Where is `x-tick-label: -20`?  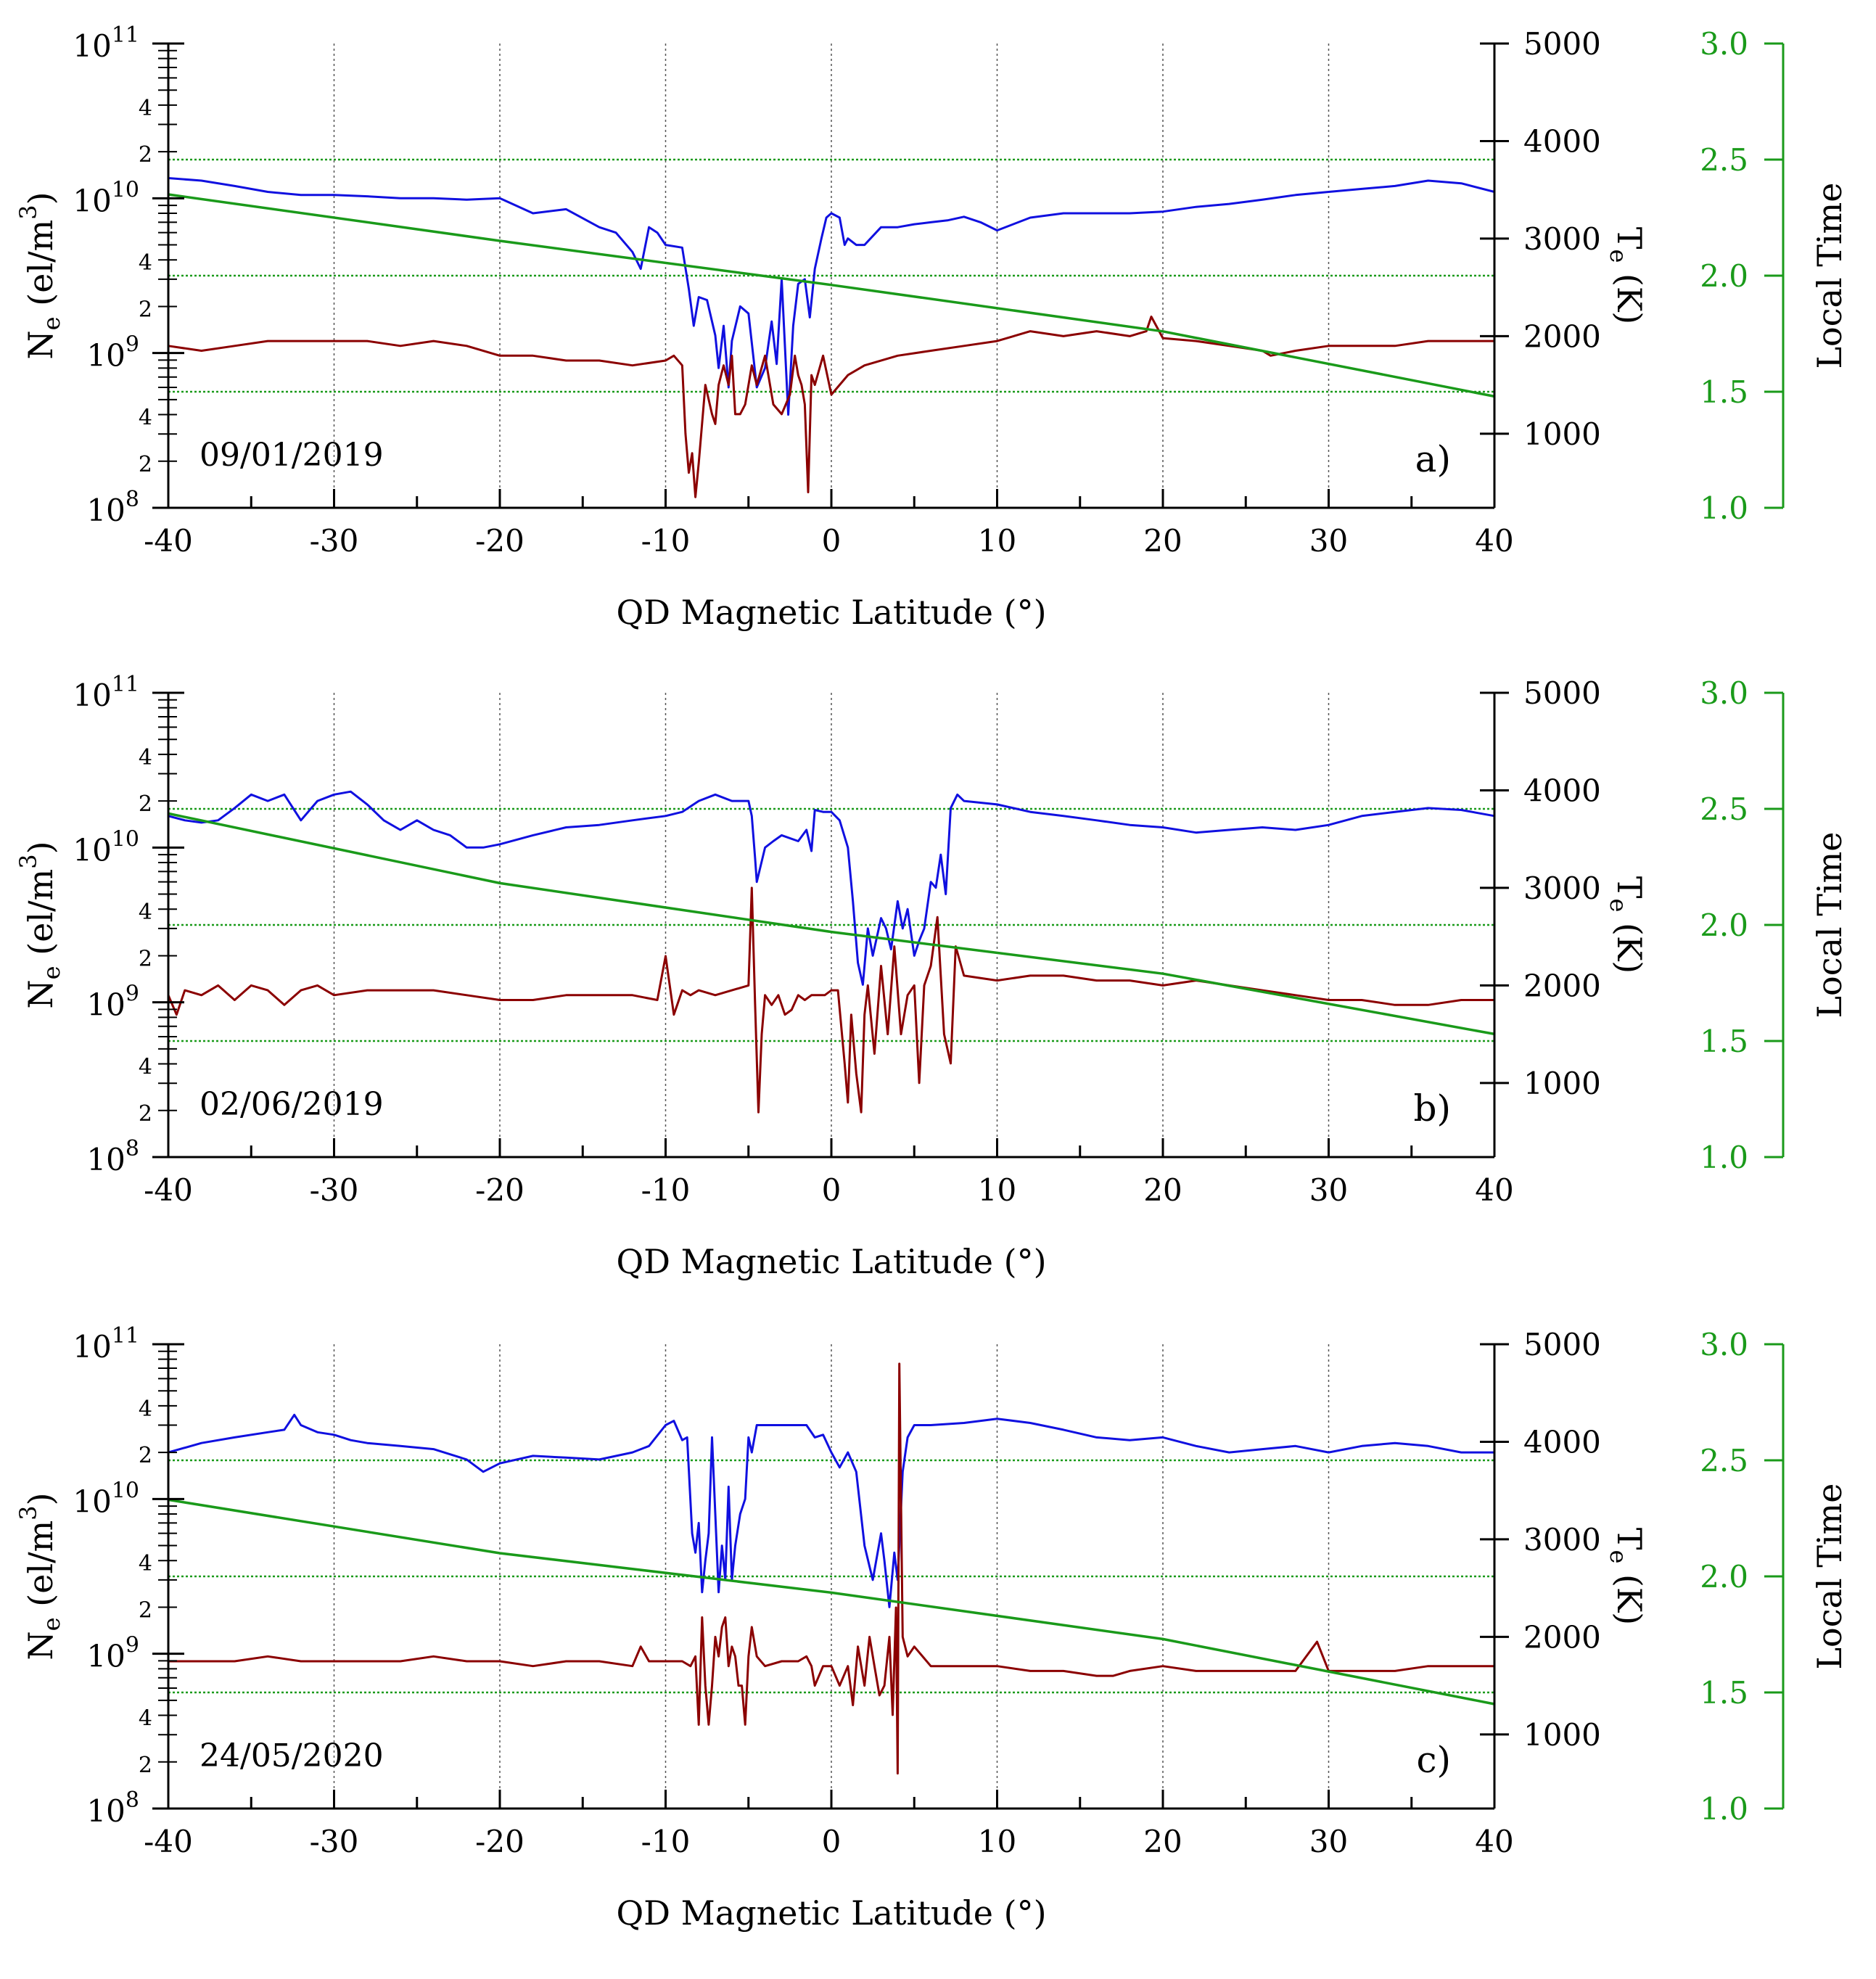
x-tick-label: -20 is located at coordinates (499, 1190).